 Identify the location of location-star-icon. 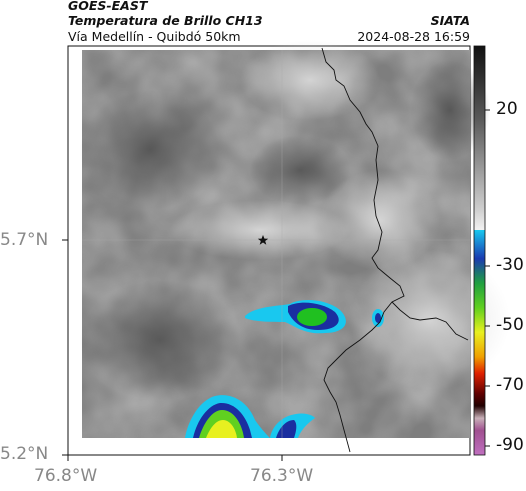
(263, 240).